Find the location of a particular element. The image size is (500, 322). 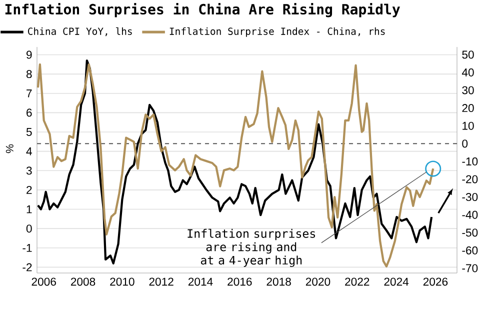

y-tick-label: 0 is located at coordinates (29, 228).